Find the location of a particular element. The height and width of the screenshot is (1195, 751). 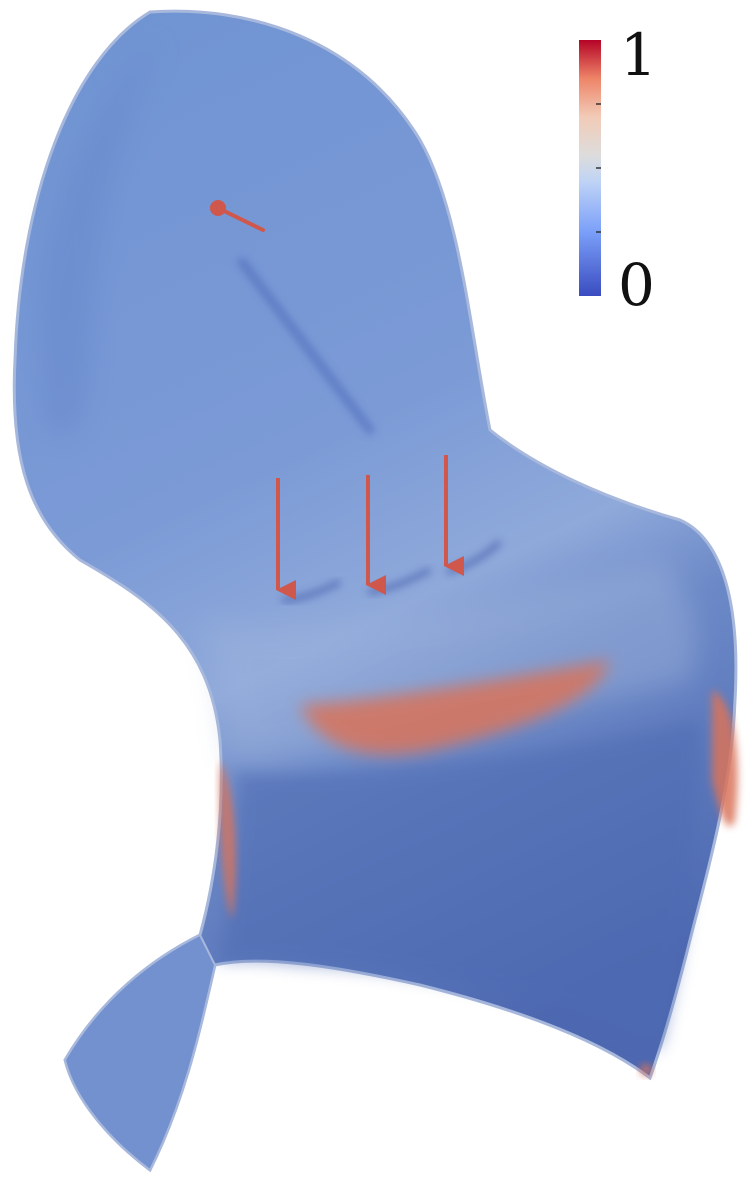

backrest-shade is located at coordinates (100, 239).